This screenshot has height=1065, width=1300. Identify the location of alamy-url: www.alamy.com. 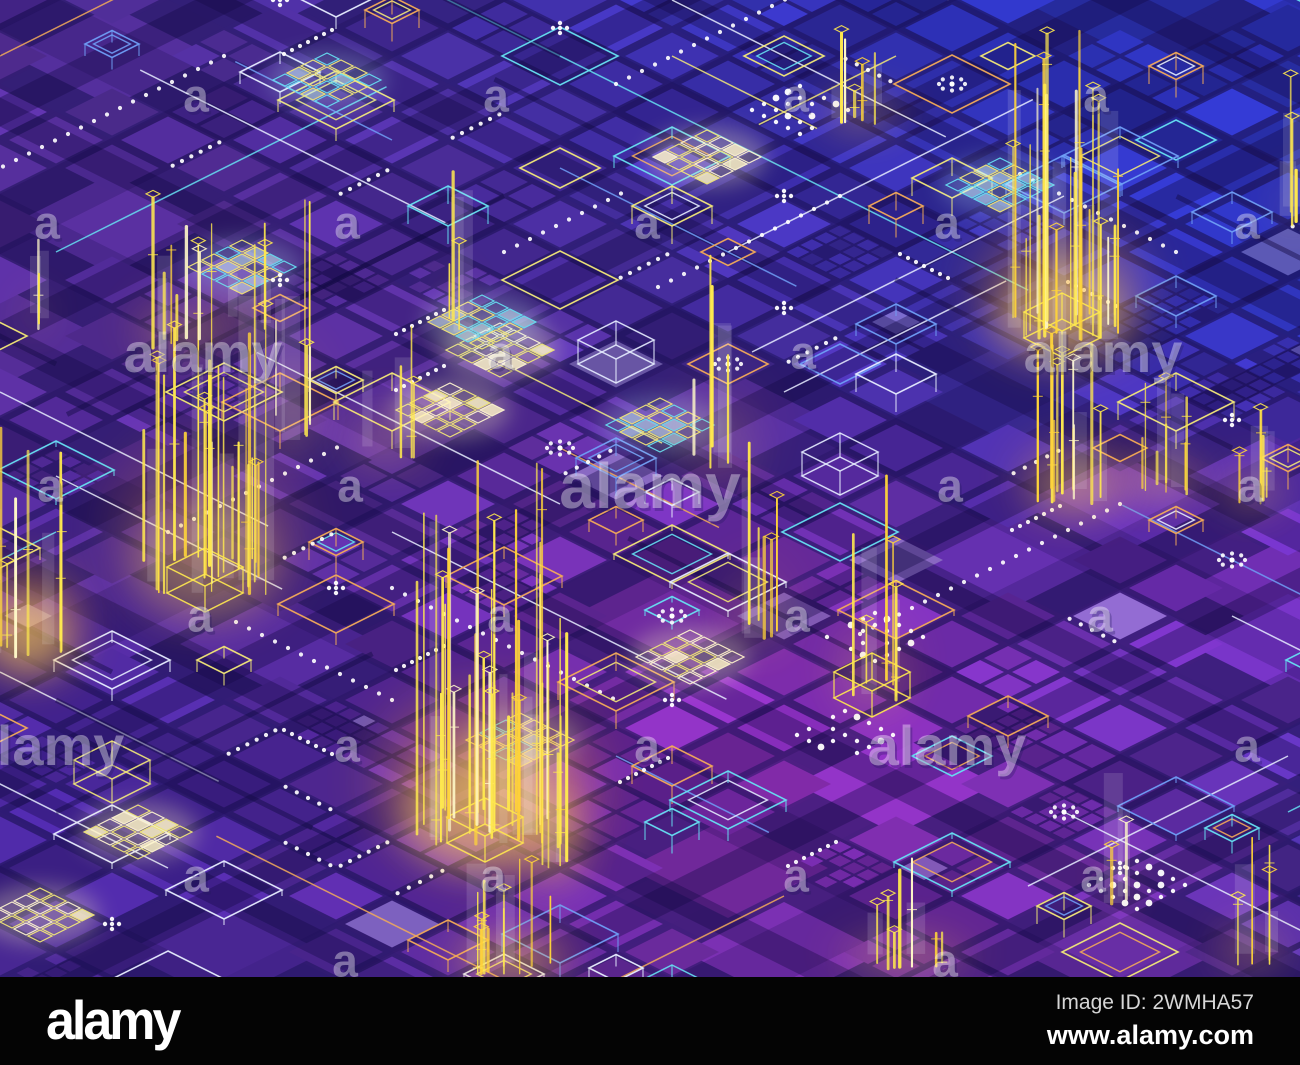
(1150, 1035).